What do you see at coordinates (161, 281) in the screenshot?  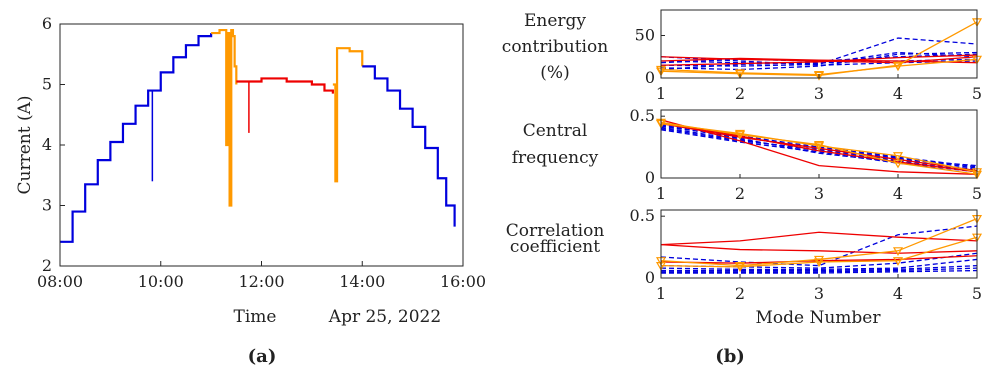 I see `panel-a-xtick-label: 10:00` at bounding box center [161, 281].